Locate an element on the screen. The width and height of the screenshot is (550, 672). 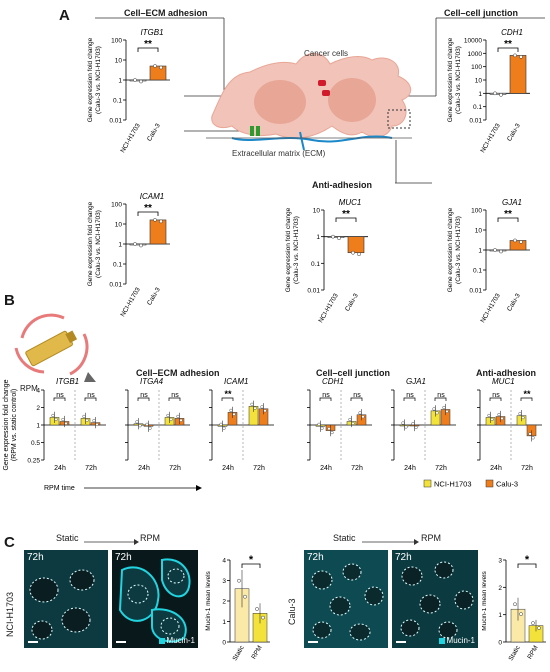
a-anti-title: Anti-adhesion is located at coordinates (342, 185).